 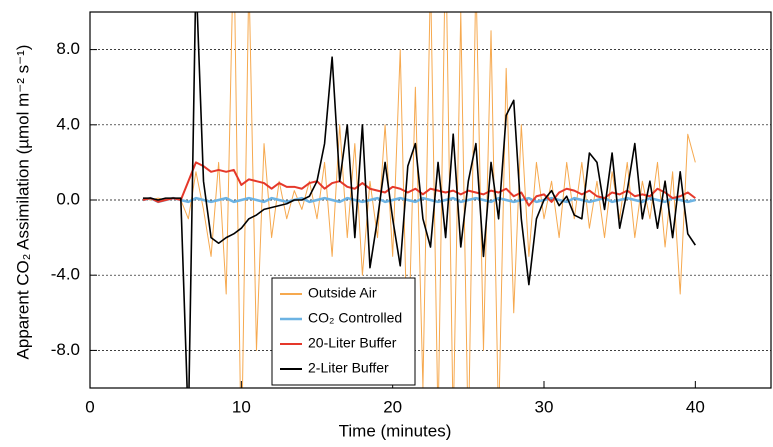 What do you see at coordinates (343, 331) in the screenshot?
I see `legend-box` at bounding box center [343, 331].